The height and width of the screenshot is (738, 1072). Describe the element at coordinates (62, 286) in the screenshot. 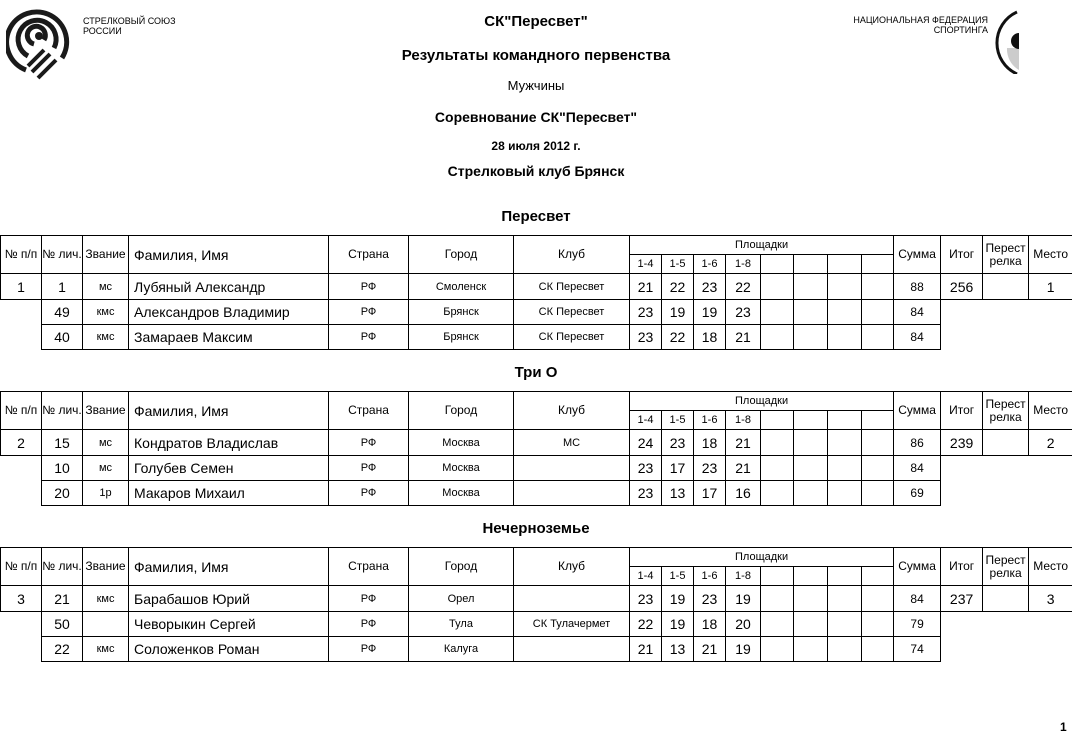

I see `license-number: 1` at that location.